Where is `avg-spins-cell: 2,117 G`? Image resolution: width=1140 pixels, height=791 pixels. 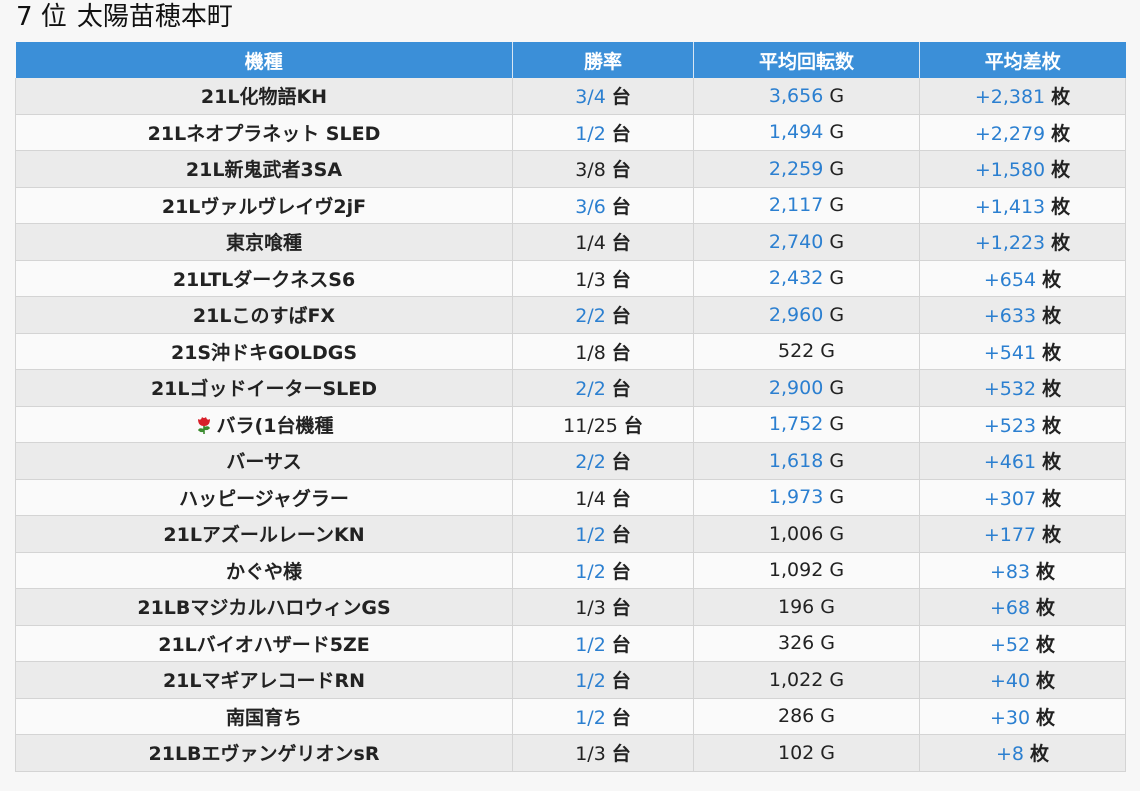 avg-spins-cell: 2,117 G is located at coordinates (806, 205).